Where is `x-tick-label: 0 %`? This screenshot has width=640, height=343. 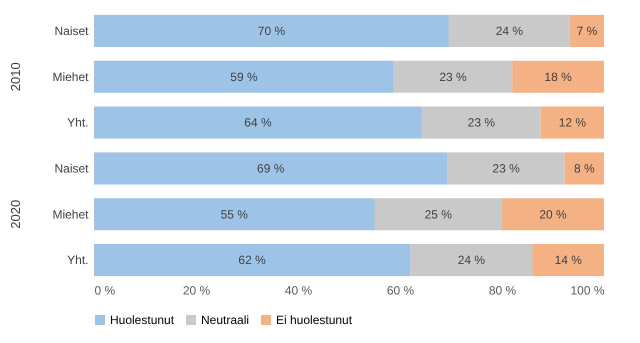
x-tick-label: 0 % is located at coordinates (105, 291).